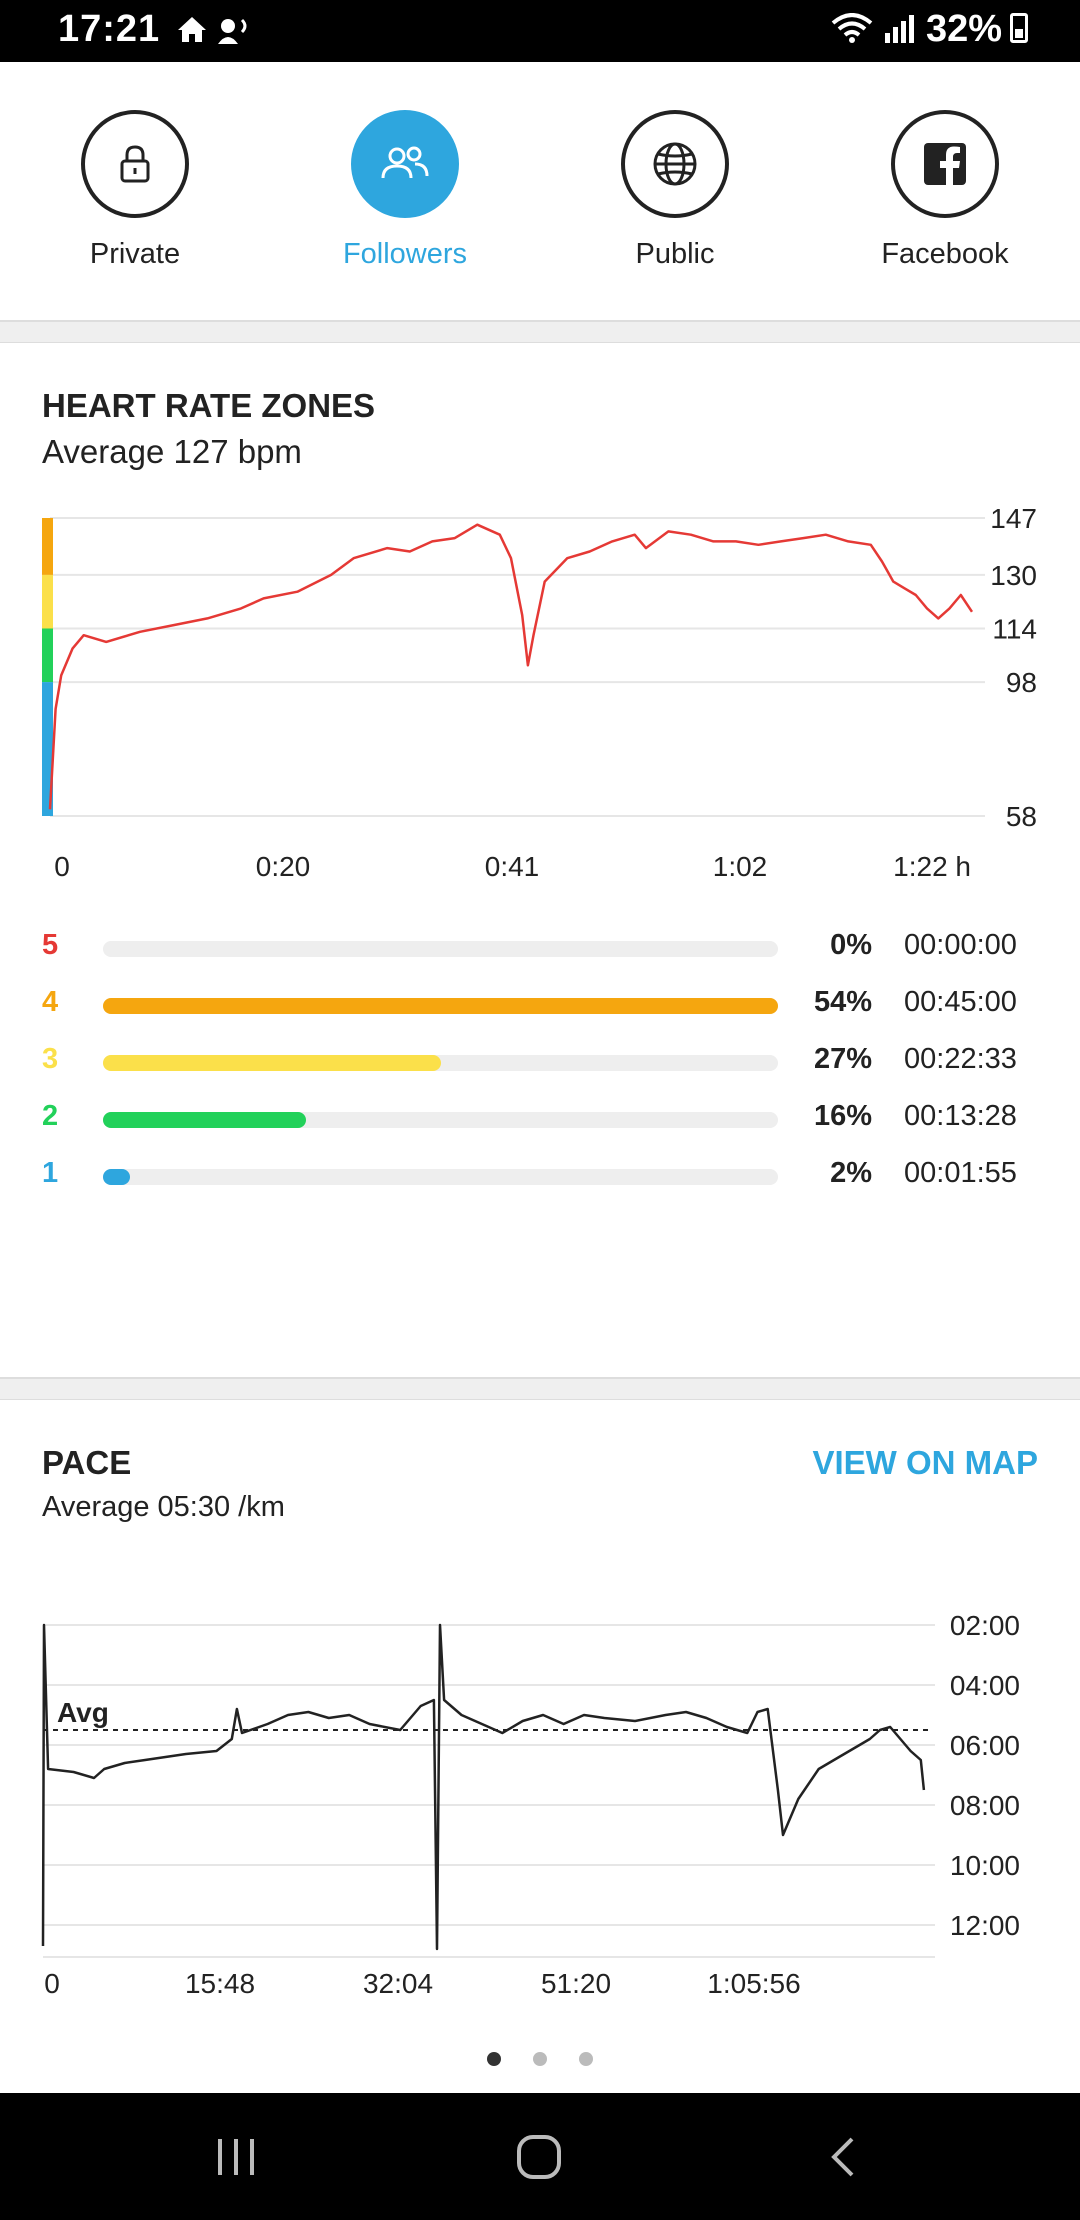  I want to click on hr-x-tick-label: 0, so click(62, 866).